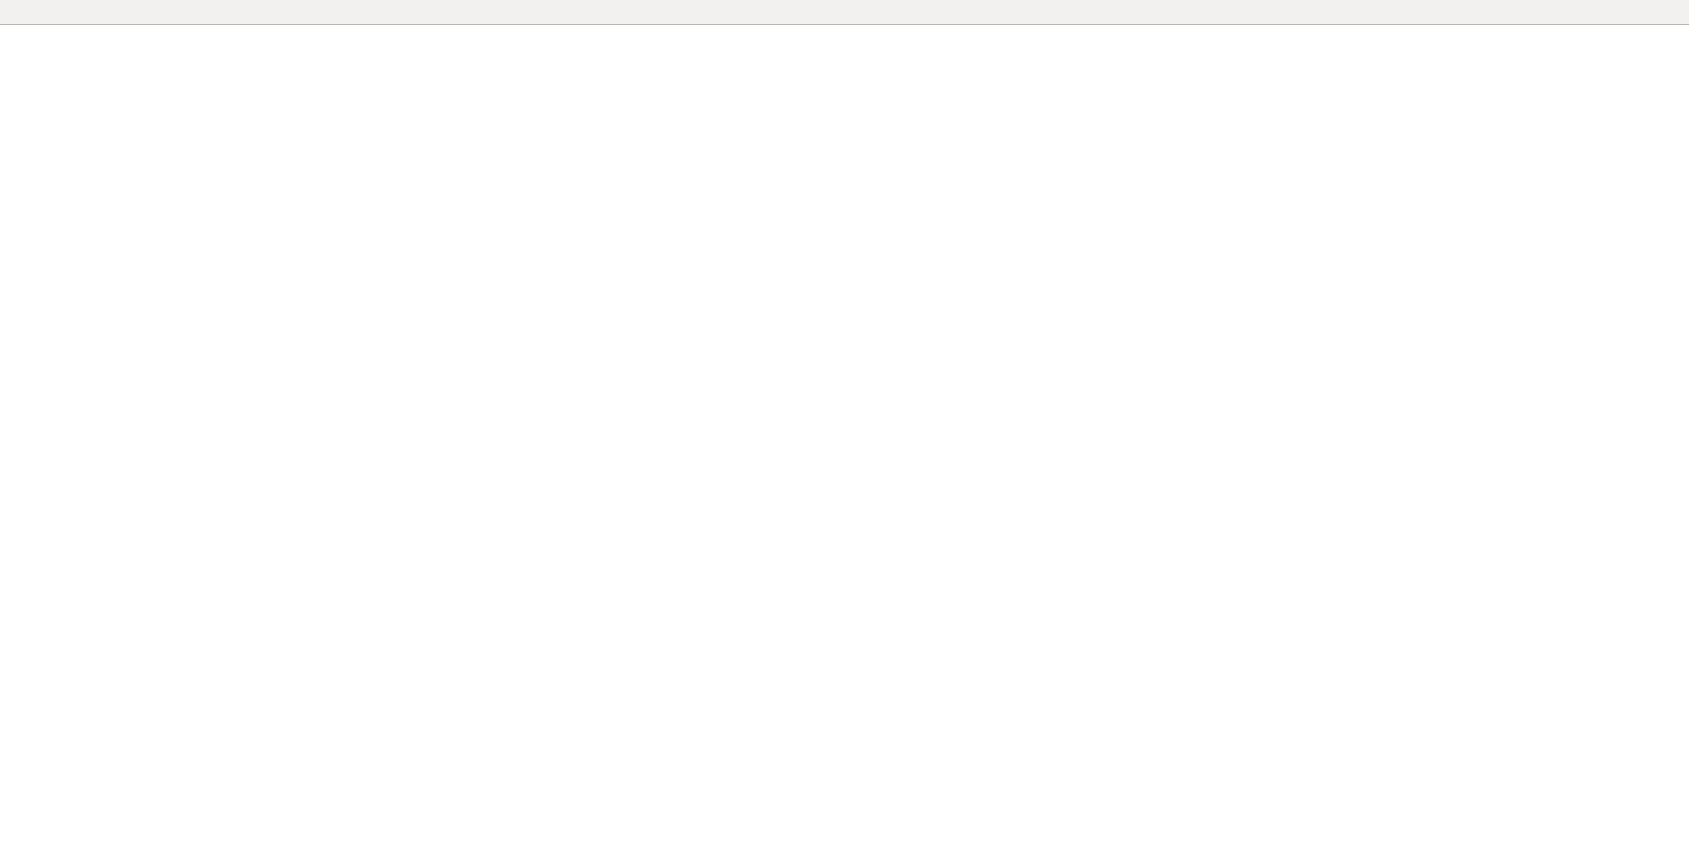  What do you see at coordinates (844, 12) in the screenshot?
I see `toolbar` at bounding box center [844, 12].